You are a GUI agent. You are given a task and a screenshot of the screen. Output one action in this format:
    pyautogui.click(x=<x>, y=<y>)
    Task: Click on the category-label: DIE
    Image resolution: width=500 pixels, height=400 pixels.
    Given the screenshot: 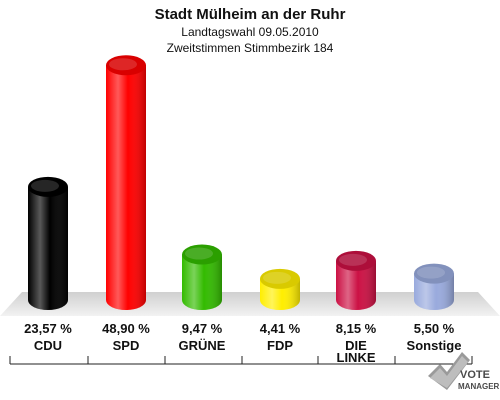 What is the action you would take?
    pyautogui.click(x=356, y=345)
    